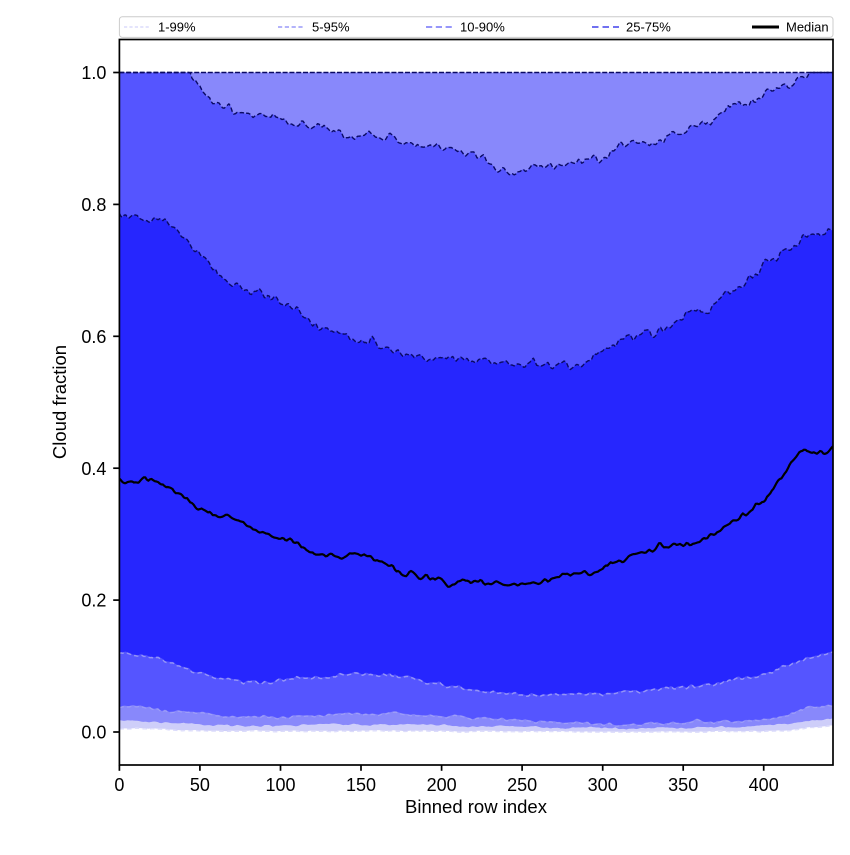 The image size is (850, 855). I want to click on svg-text: 25-75%, so click(648, 27).